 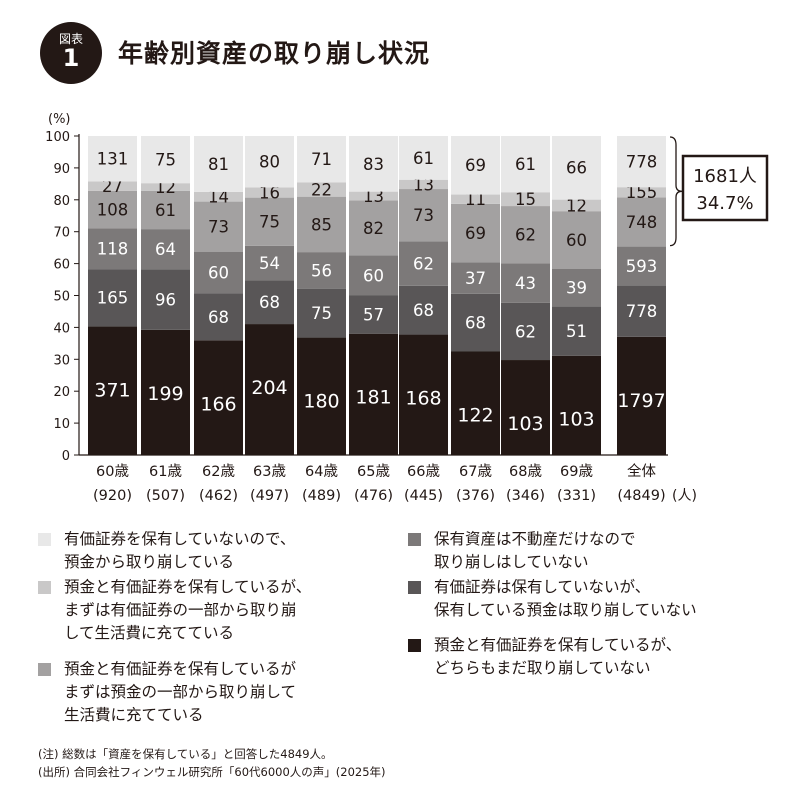 I want to click on data-label: 155, so click(x=642, y=192).